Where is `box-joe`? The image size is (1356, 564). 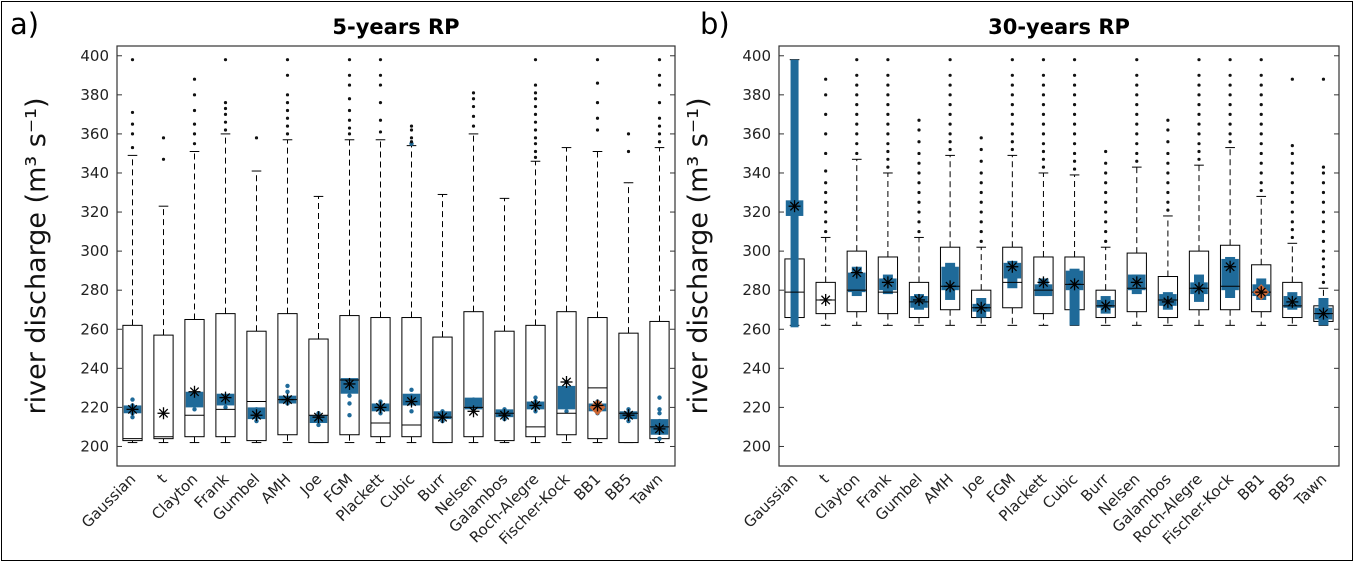
box-joe is located at coordinates (318, 319).